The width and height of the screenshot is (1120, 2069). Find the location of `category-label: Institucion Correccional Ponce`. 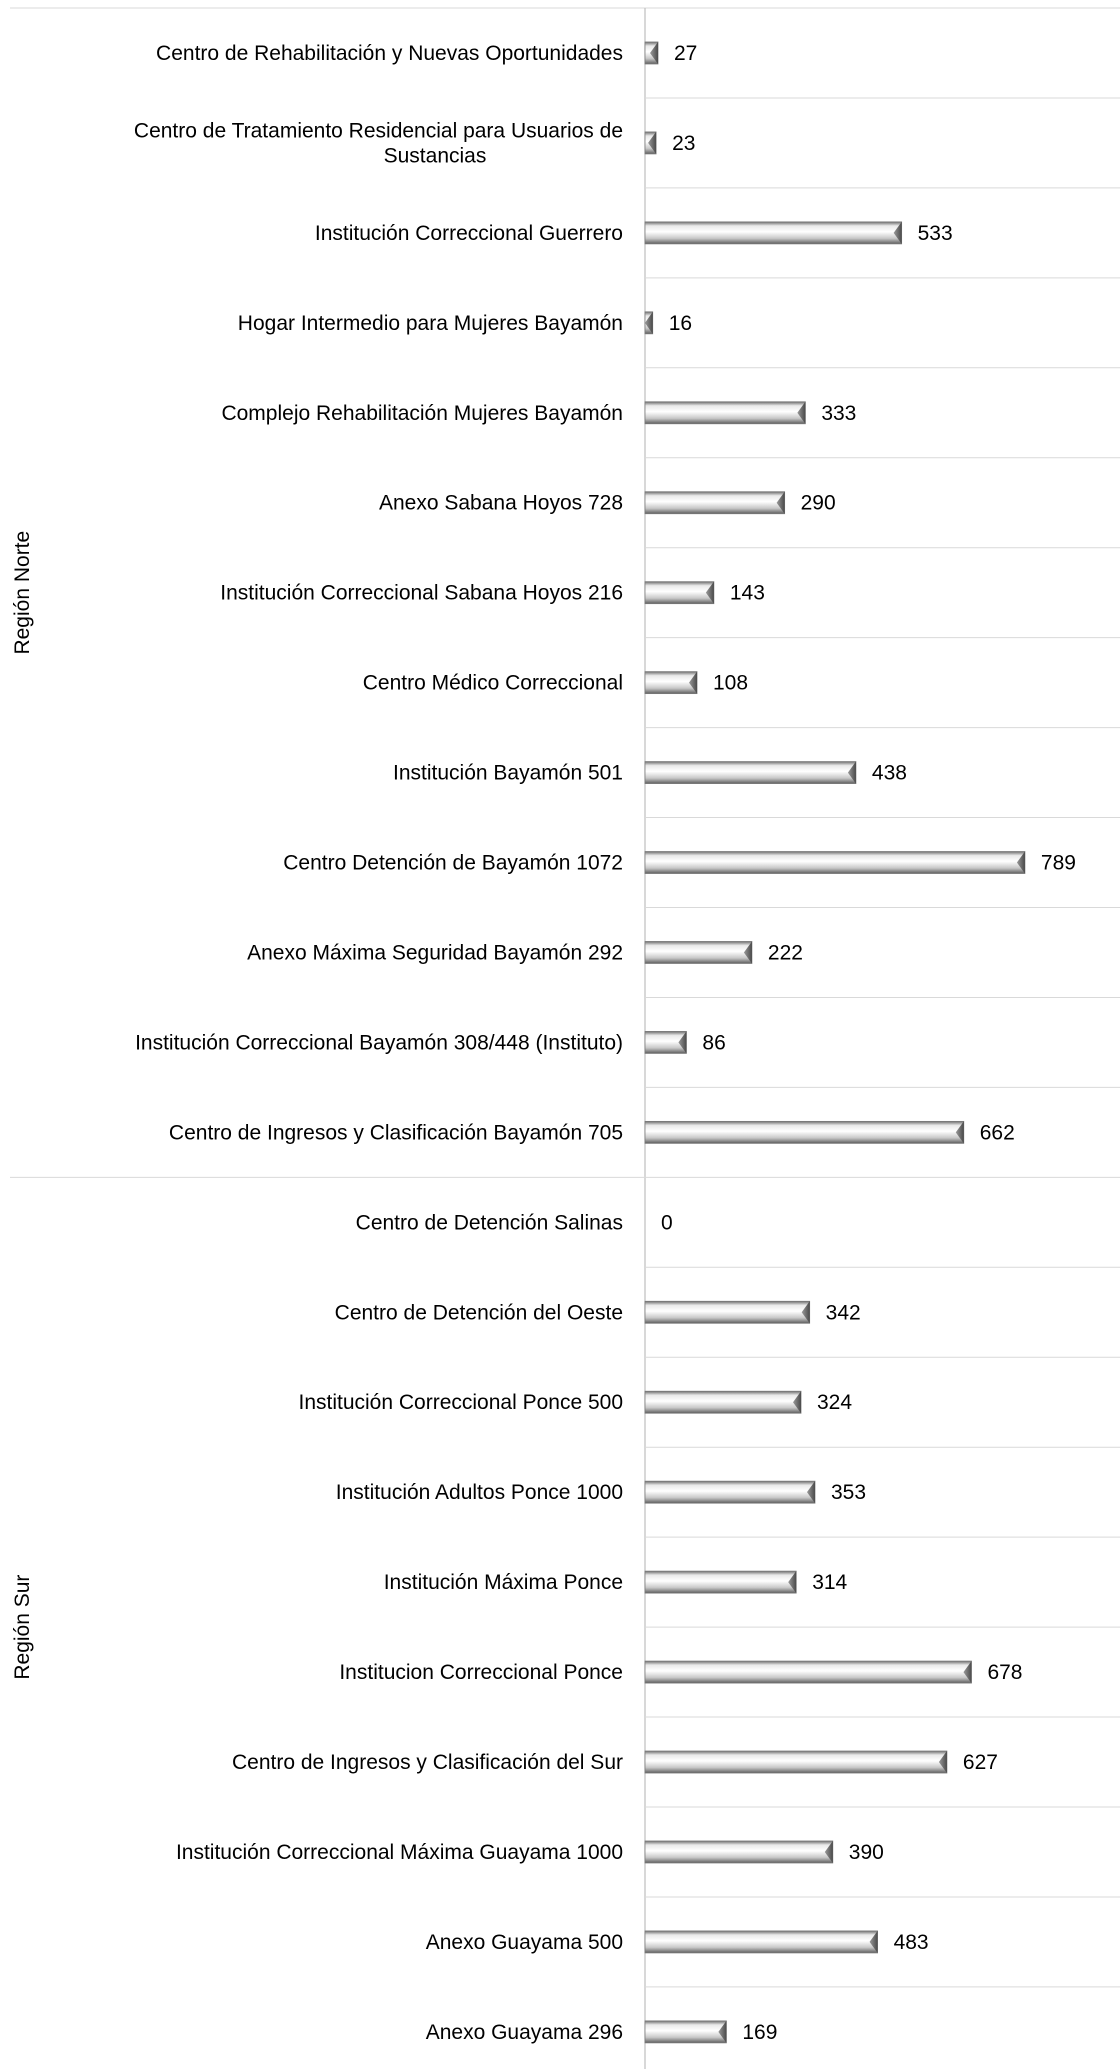

category-label: Institucion Correccional Ponce is located at coordinates (481, 1672).